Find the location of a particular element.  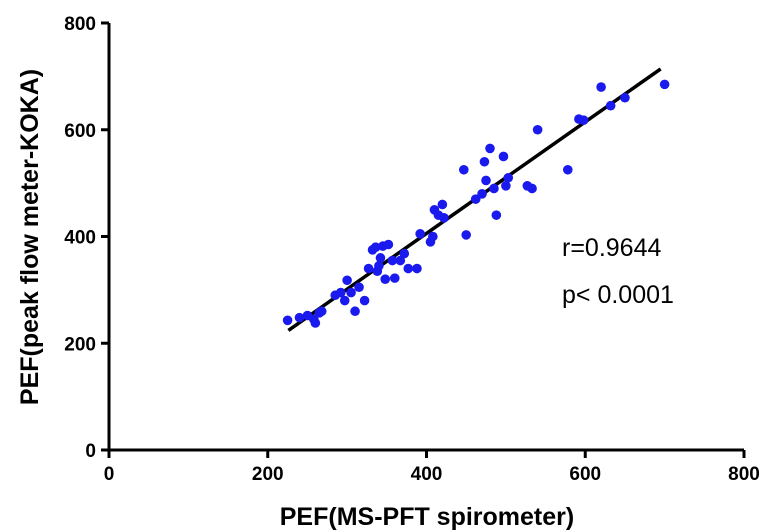

y-tick-label: 400 is located at coordinates (80, 238).